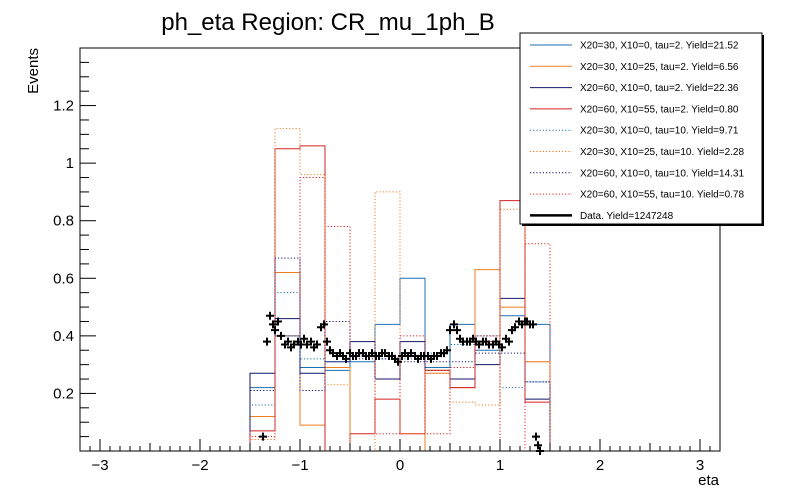 The height and width of the screenshot is (500, 800). What do you see at coordinates (662, 152) in the screenshot?
I see `legend-entry: X20=30, X10=25, tau=10. Yield=2.28` at bounding box center [662, 152].